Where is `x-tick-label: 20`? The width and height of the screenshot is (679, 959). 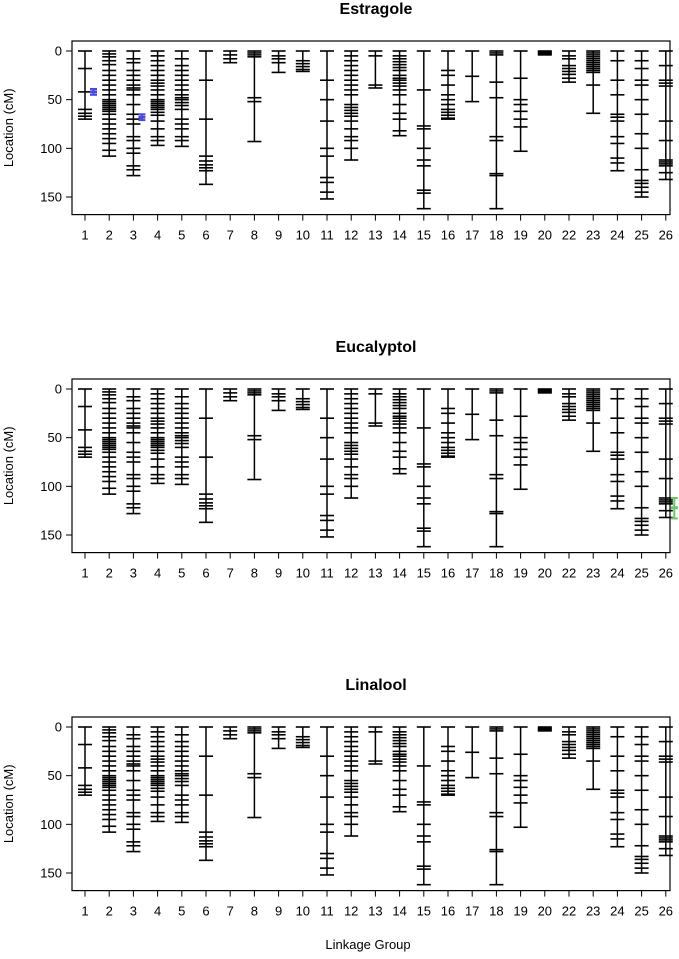 x-tick-label: 20 is located at coordinates (545, 573).